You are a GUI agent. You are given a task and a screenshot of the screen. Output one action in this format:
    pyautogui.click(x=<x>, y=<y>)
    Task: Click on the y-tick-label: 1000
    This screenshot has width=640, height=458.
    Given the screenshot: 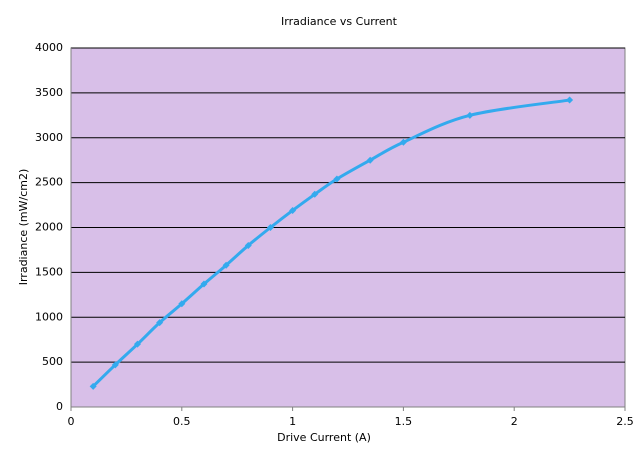 What is the action you would take?
    pyautogui.click(x=49, y=316)
    